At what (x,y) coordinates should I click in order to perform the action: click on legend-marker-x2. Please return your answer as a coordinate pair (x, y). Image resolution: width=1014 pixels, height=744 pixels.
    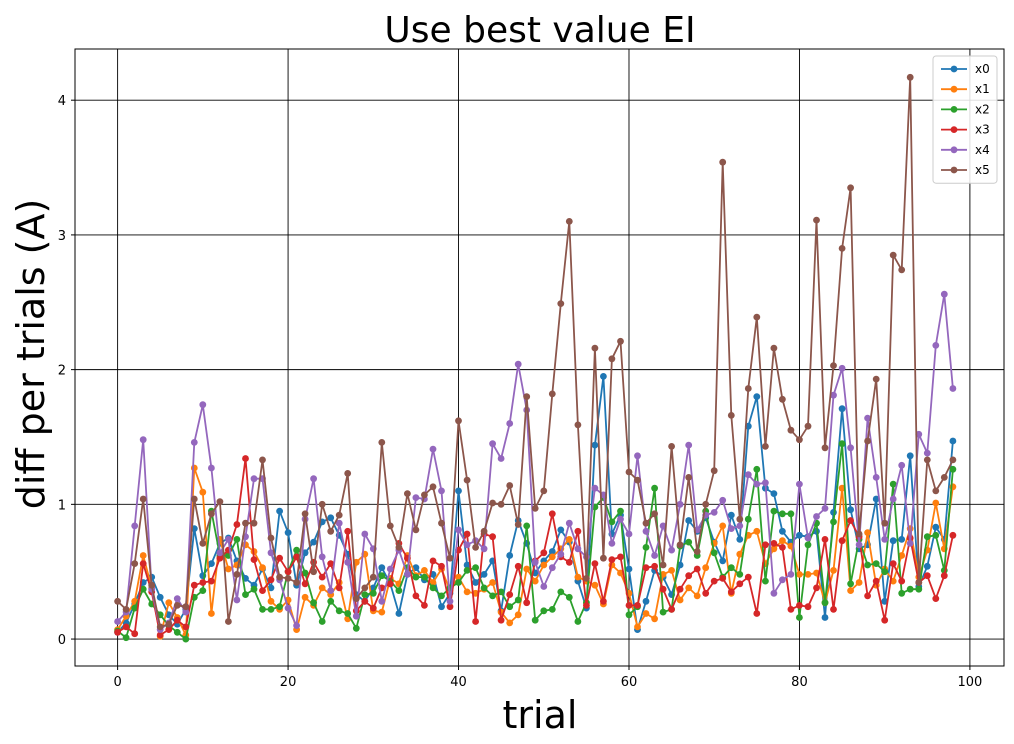
    Looking at the image, I should click on (954, 109).